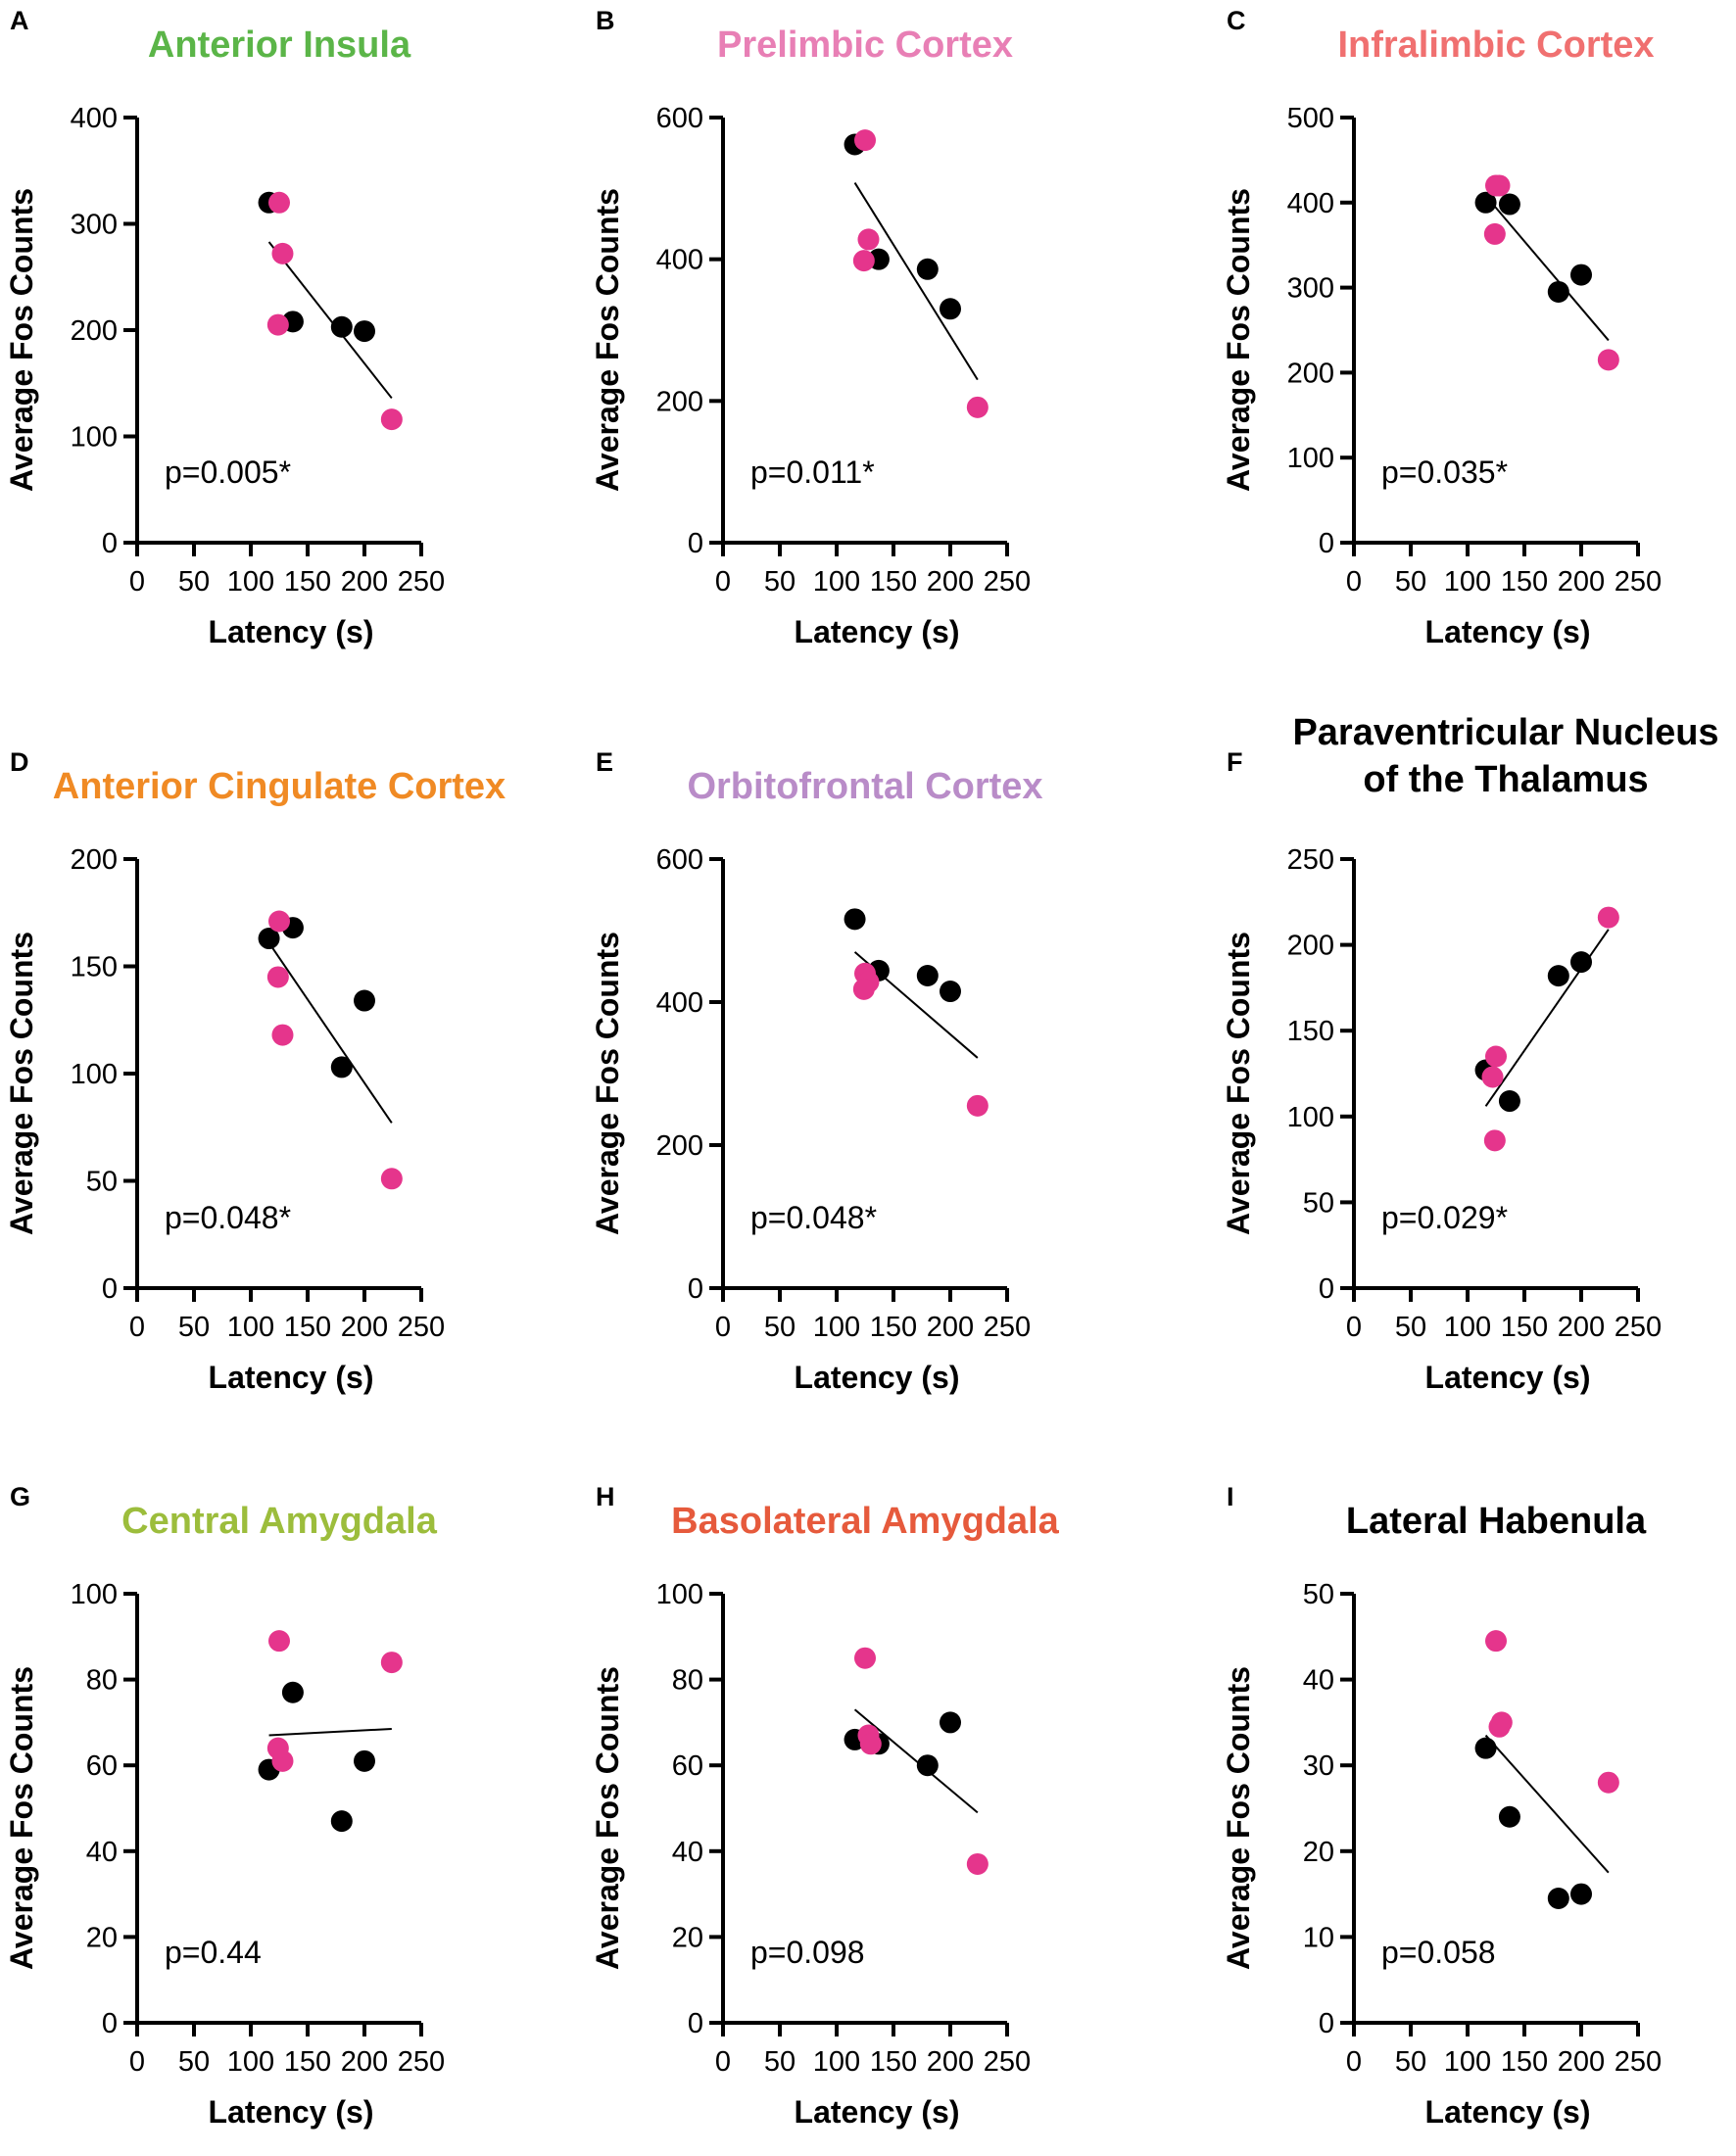 The width and height of the screenshot is (1736, 2156). I want to click on panel-letter: G, so click(20, 1496).